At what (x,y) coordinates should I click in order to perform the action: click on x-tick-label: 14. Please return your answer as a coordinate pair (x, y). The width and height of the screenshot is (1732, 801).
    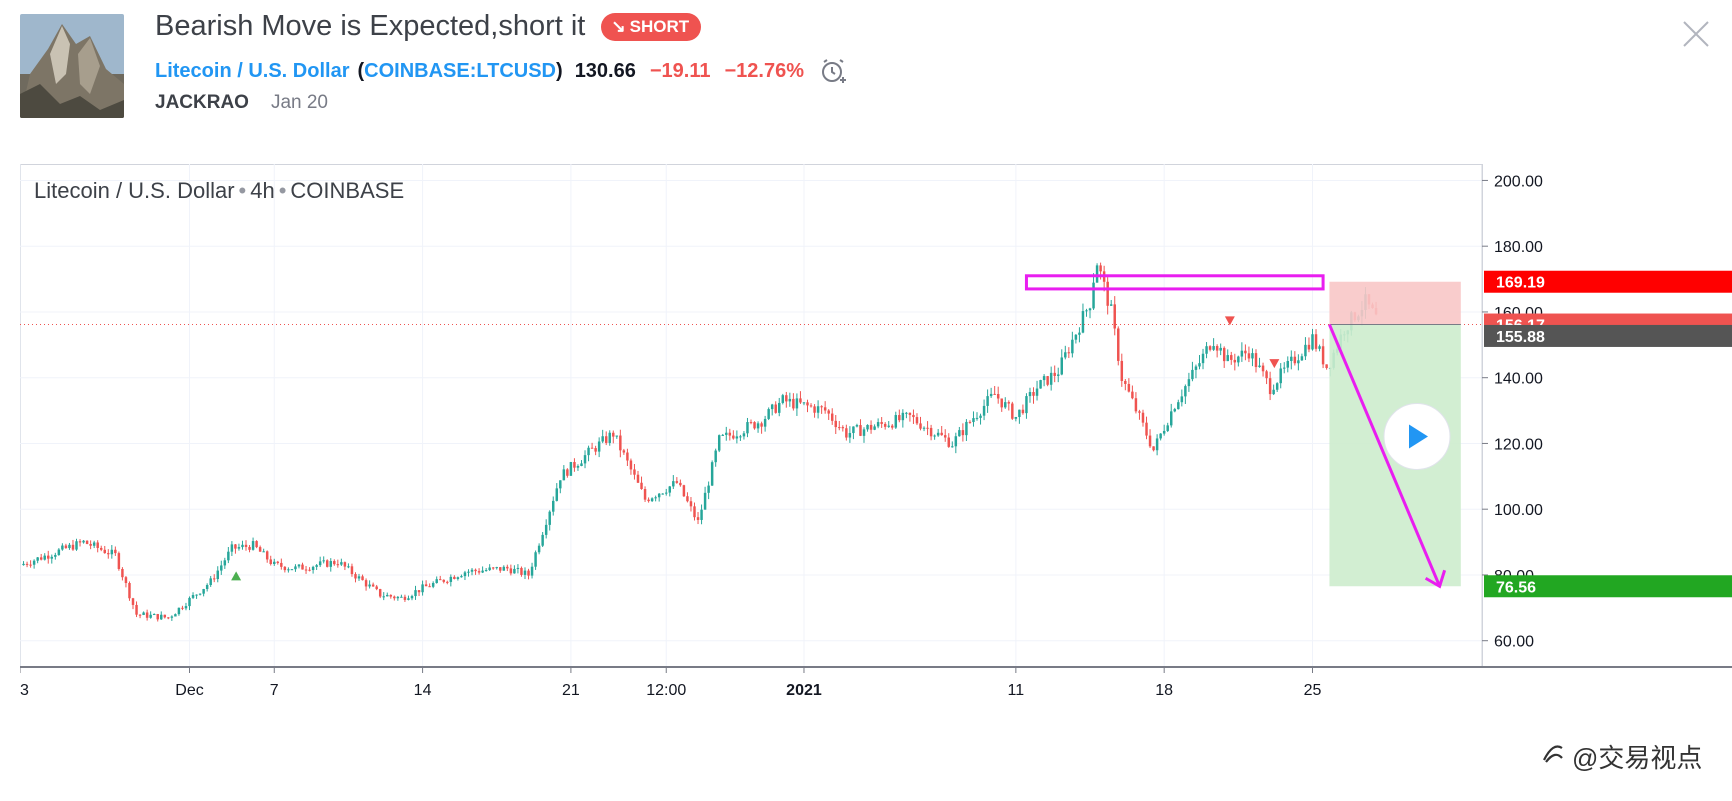
    Looking at the image, I should click on (423, 690).